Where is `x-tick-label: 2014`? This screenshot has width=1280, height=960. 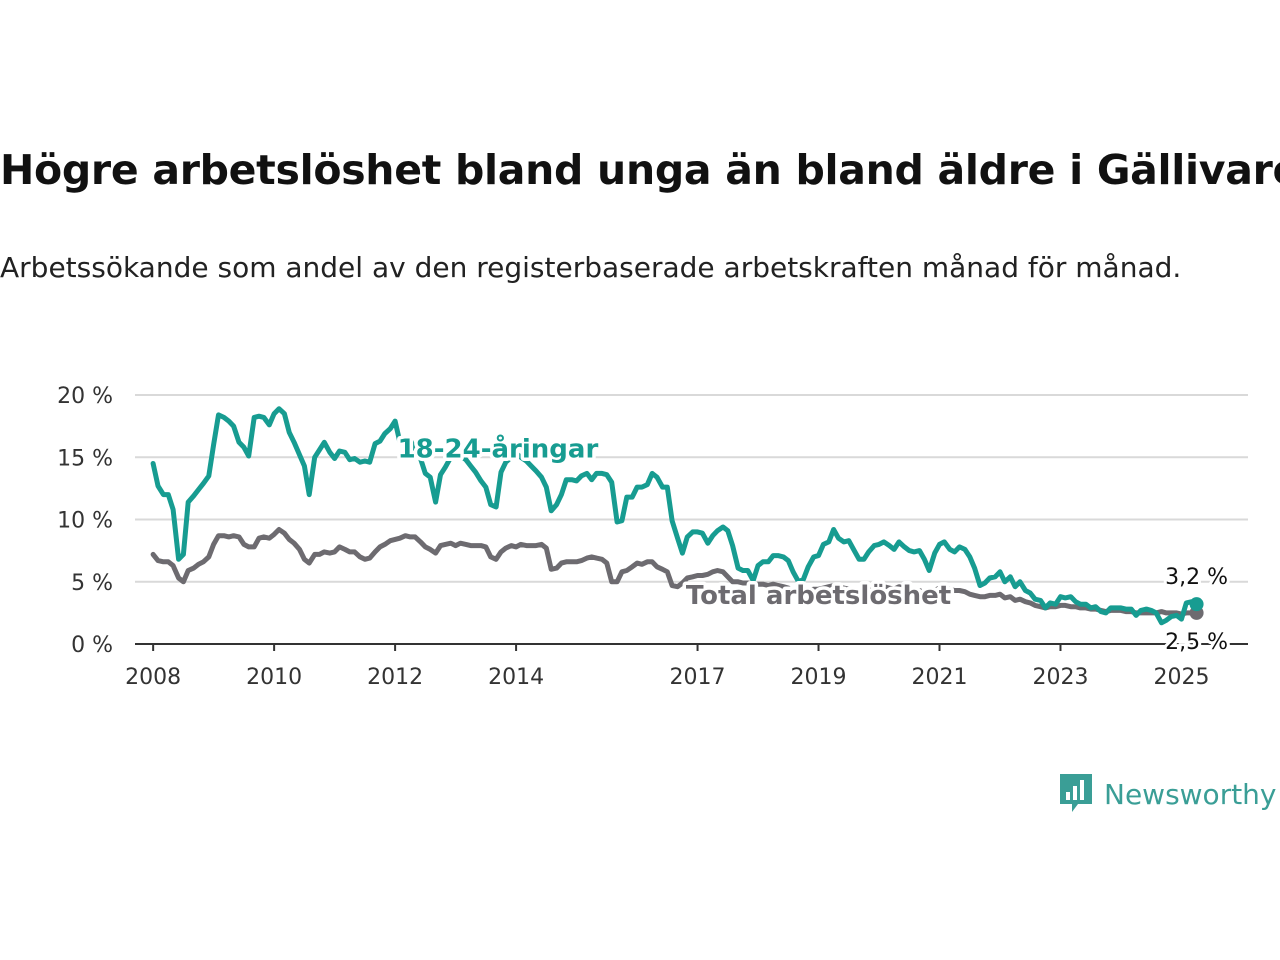 x-tick-label: 2014 is located at coordinates (516, 677).